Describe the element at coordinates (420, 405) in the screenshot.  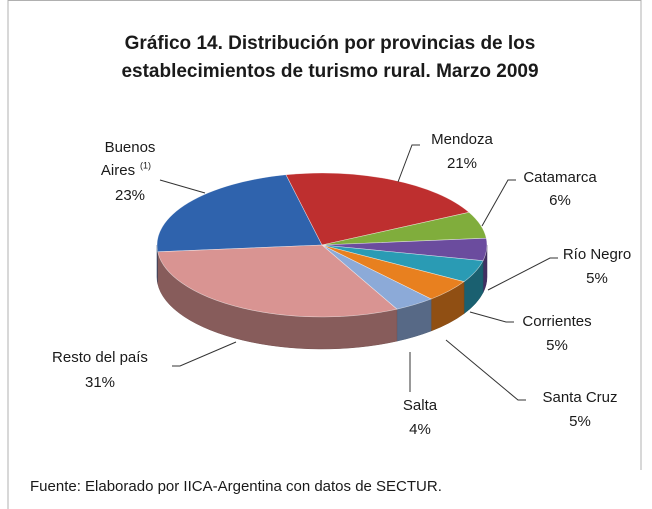
I see `category-label: Salta` at that location.